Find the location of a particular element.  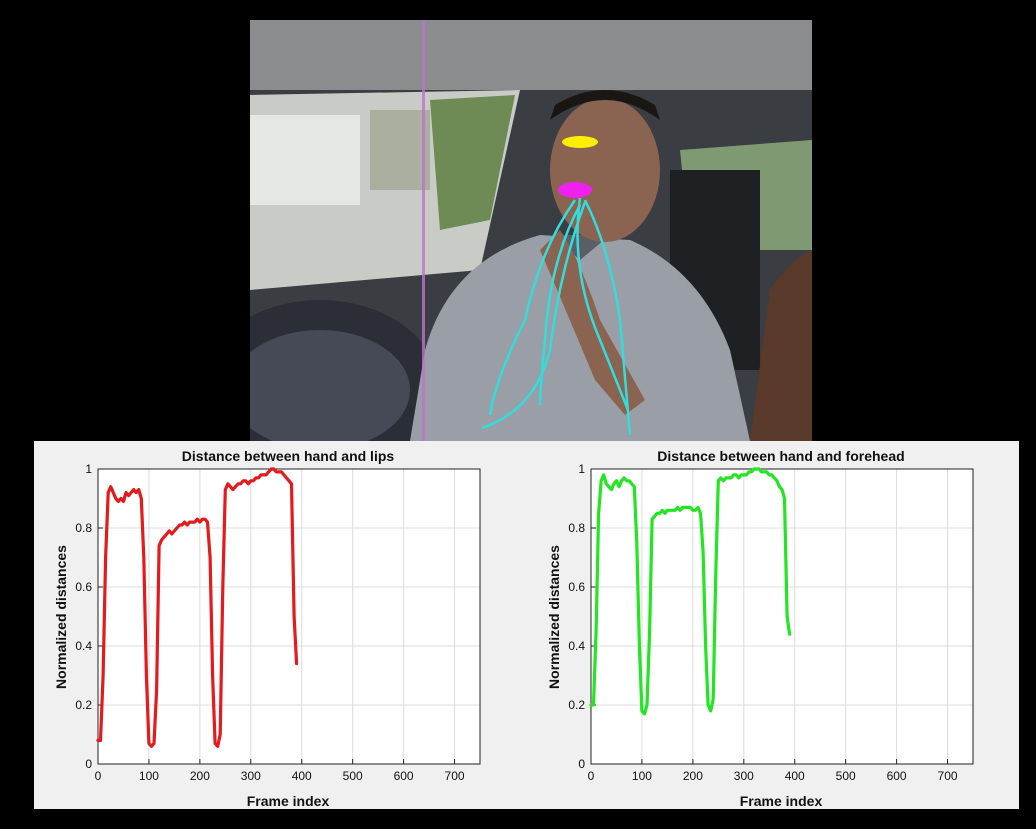

hand-trajectory is located at coordinates (556, 316).